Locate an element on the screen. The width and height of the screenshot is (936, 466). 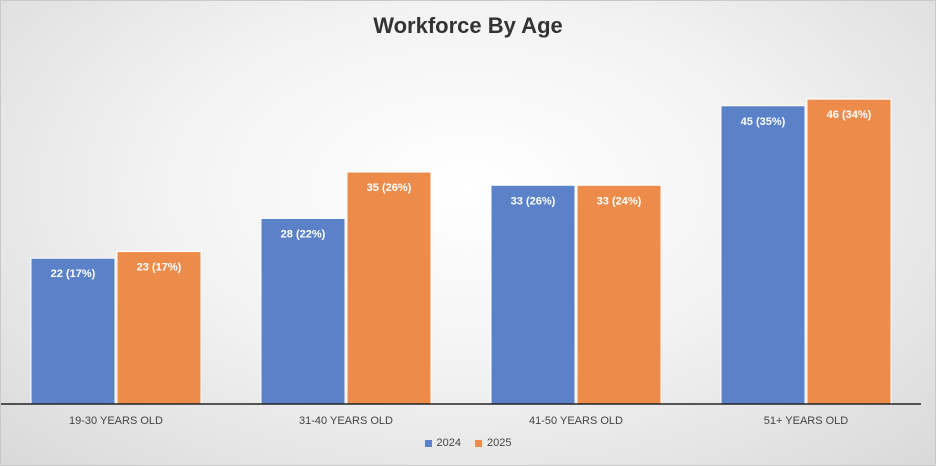
data-label-2024-1: 22 (17%) is located at coordinates (73, 274).